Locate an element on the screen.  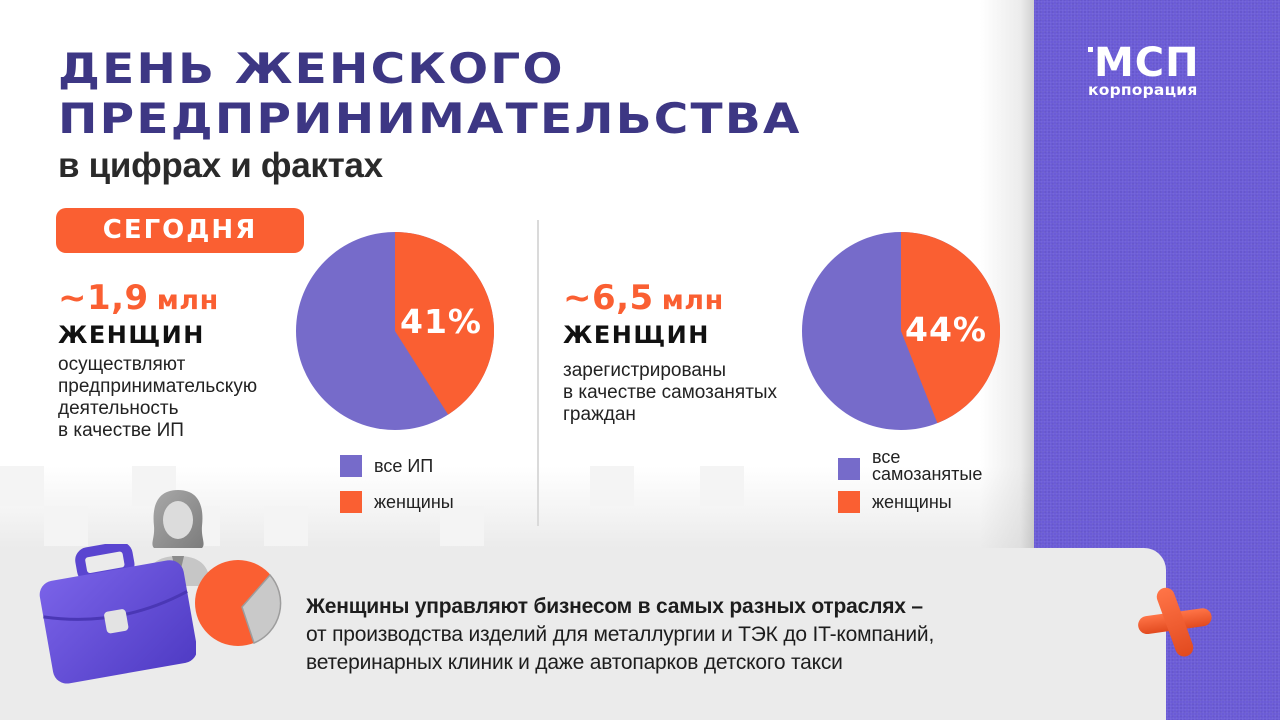
logo-mark: МСП is located at coordinates (1158, 63).